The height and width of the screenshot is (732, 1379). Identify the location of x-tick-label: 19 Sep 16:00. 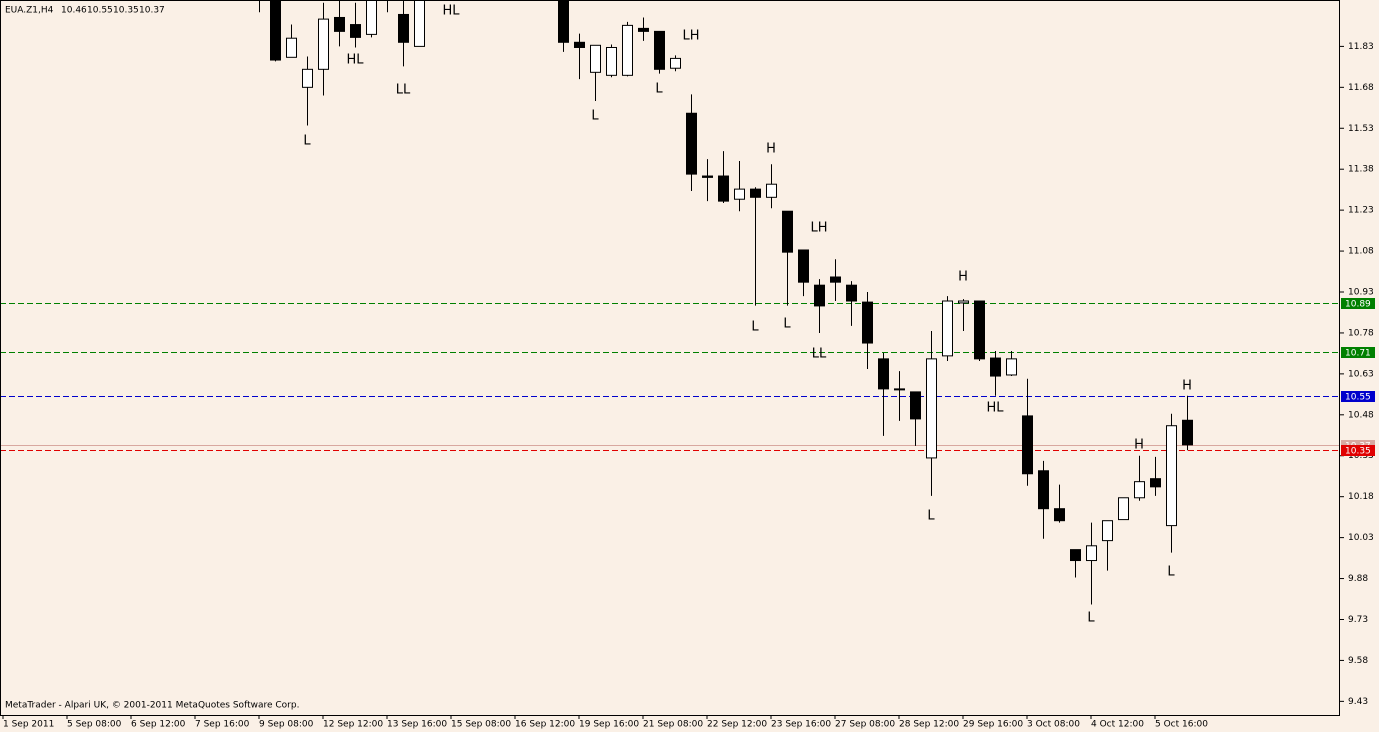
(609, 725).